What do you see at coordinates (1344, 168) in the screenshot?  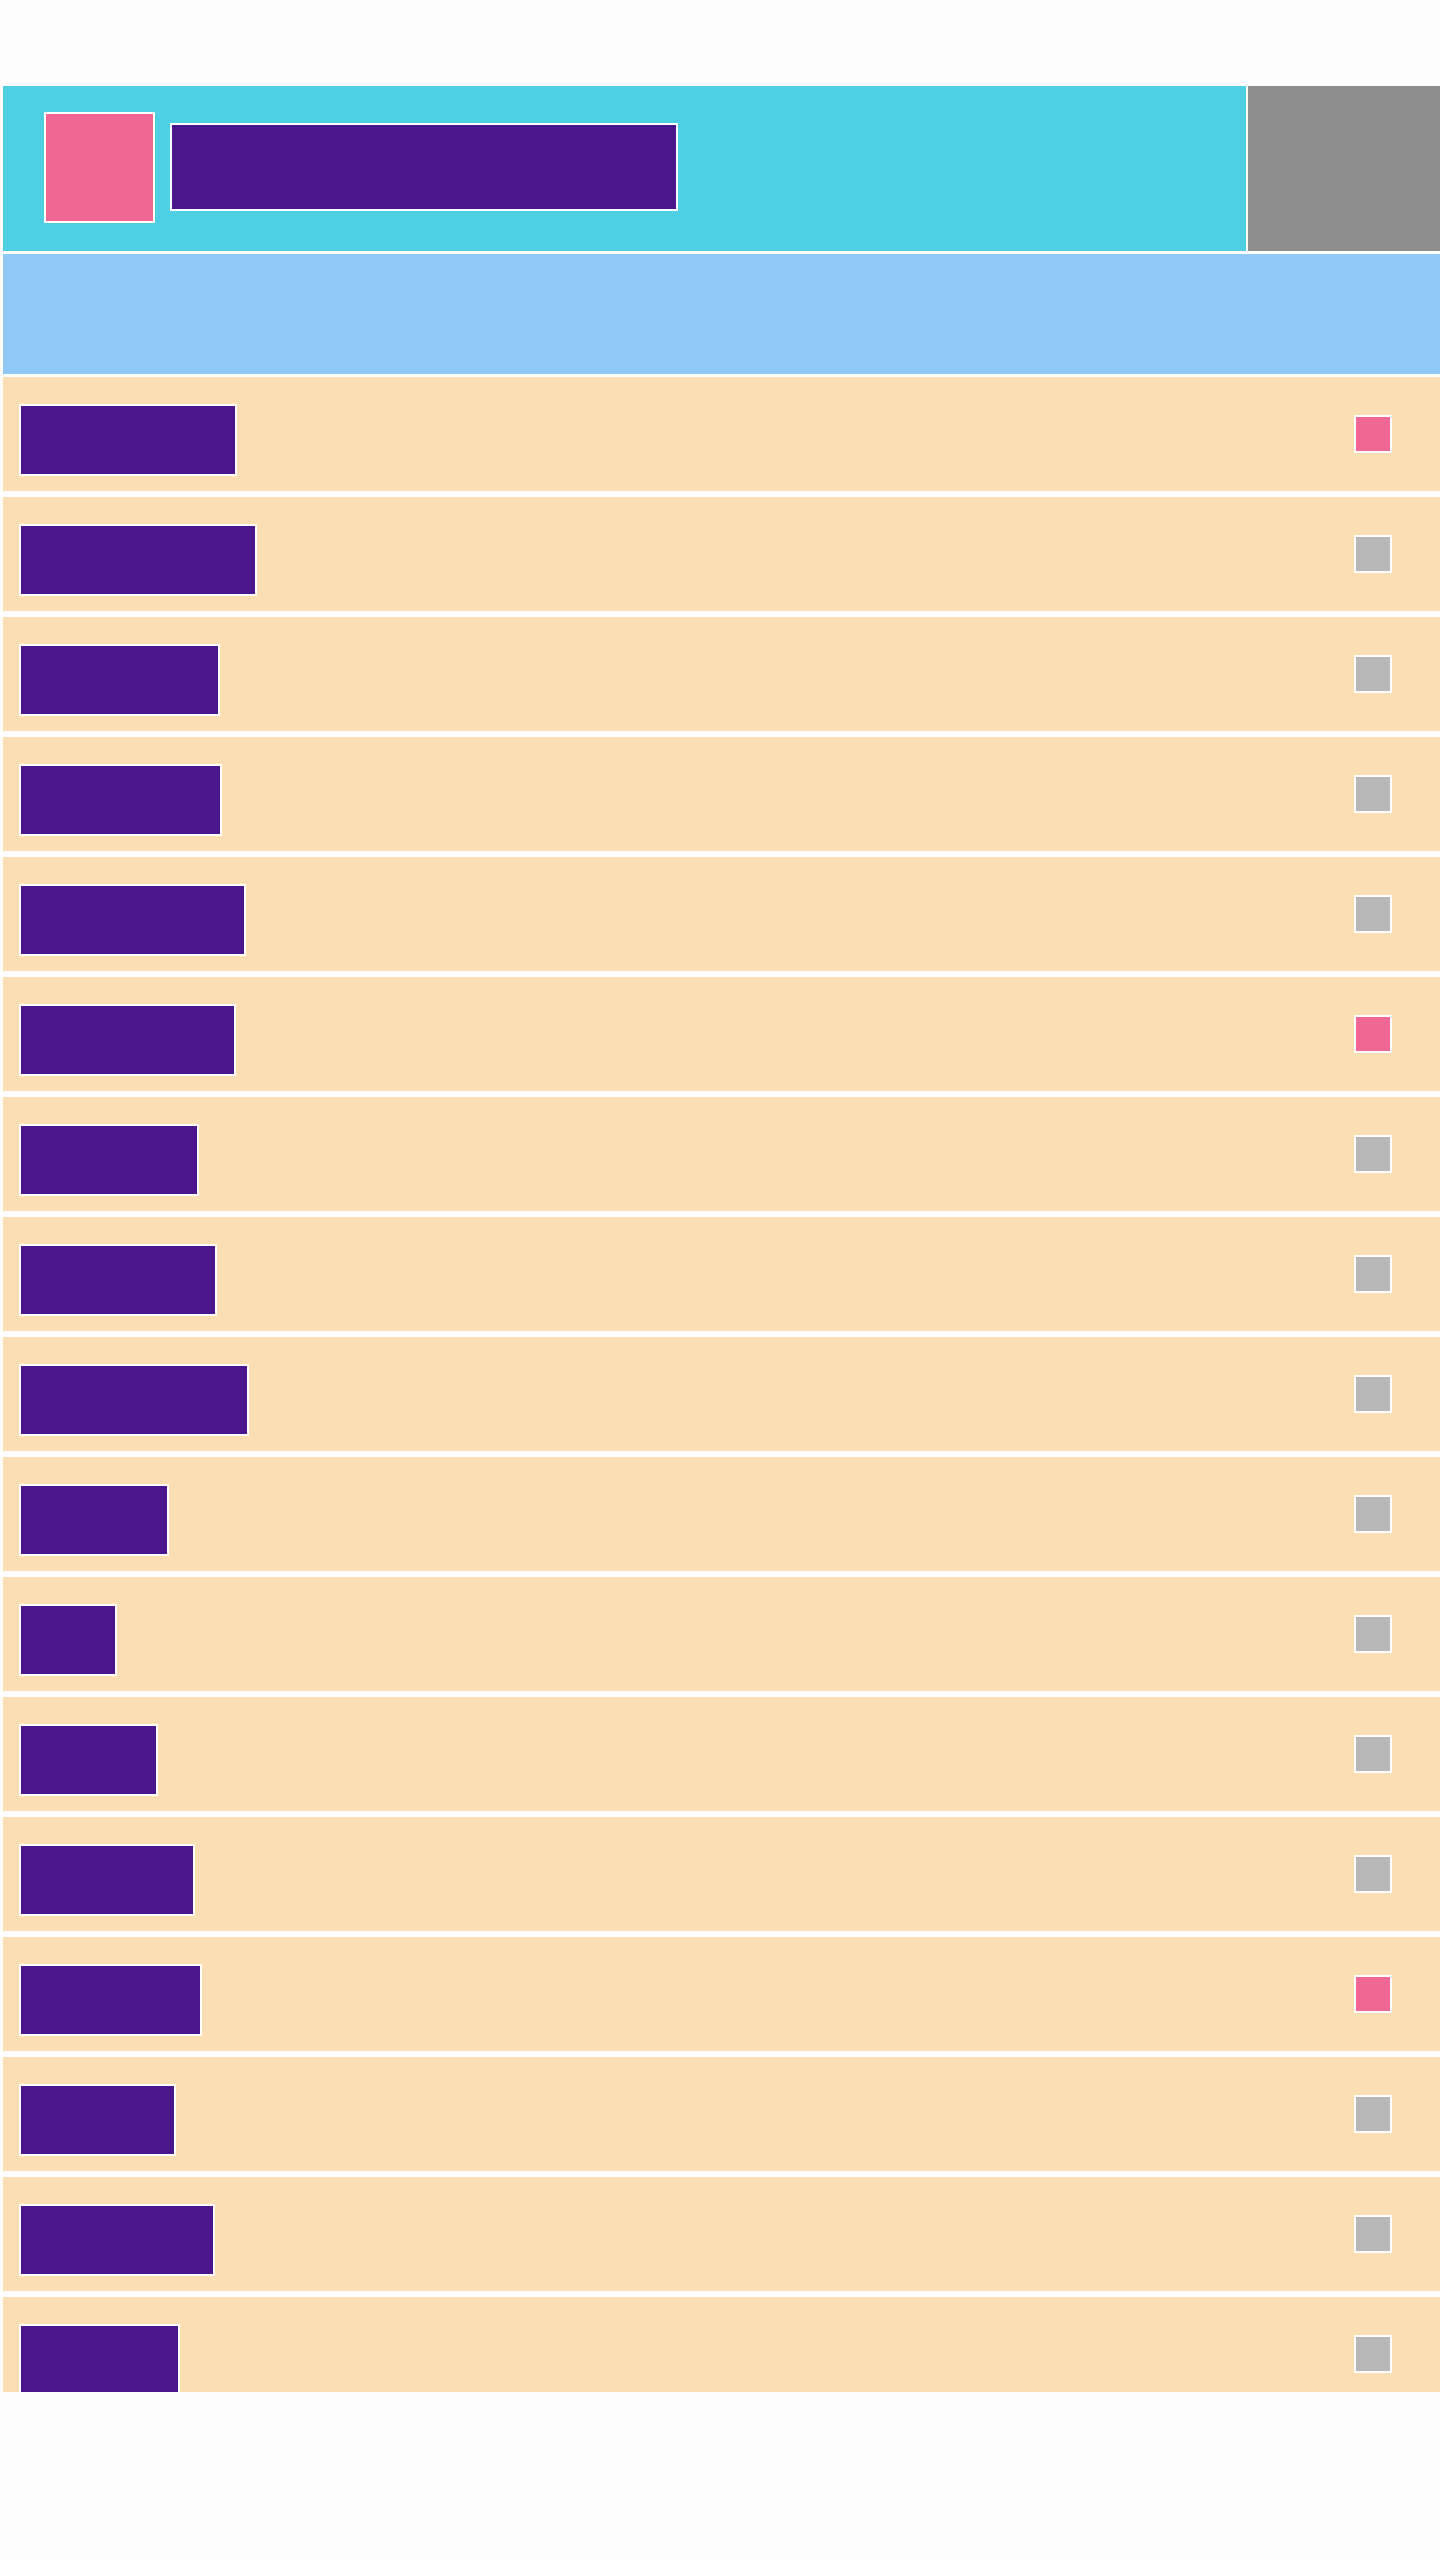 I see `overflow-menu-button` at bounding box center [1344, 168].